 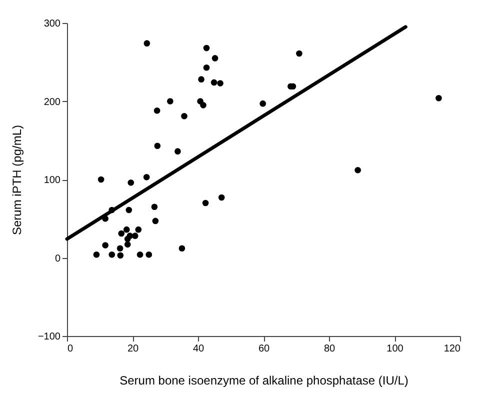 I want to click on y-tick-label: 0, so click(x=57, y=258).